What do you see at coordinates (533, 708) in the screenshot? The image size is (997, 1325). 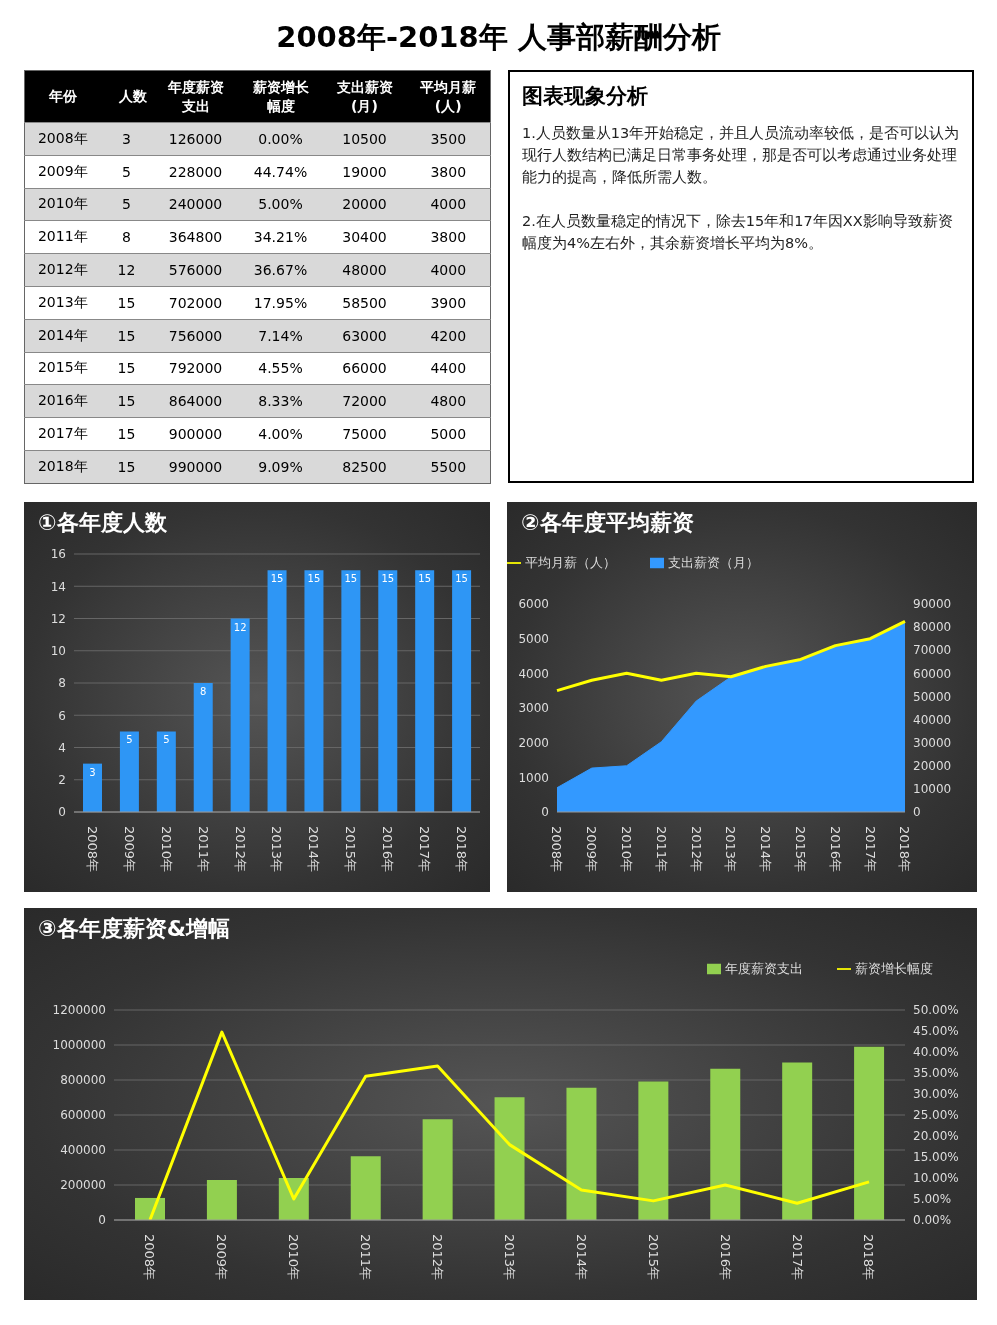 I see `y-tick-label: 3000` at bounding box center [533, 708].